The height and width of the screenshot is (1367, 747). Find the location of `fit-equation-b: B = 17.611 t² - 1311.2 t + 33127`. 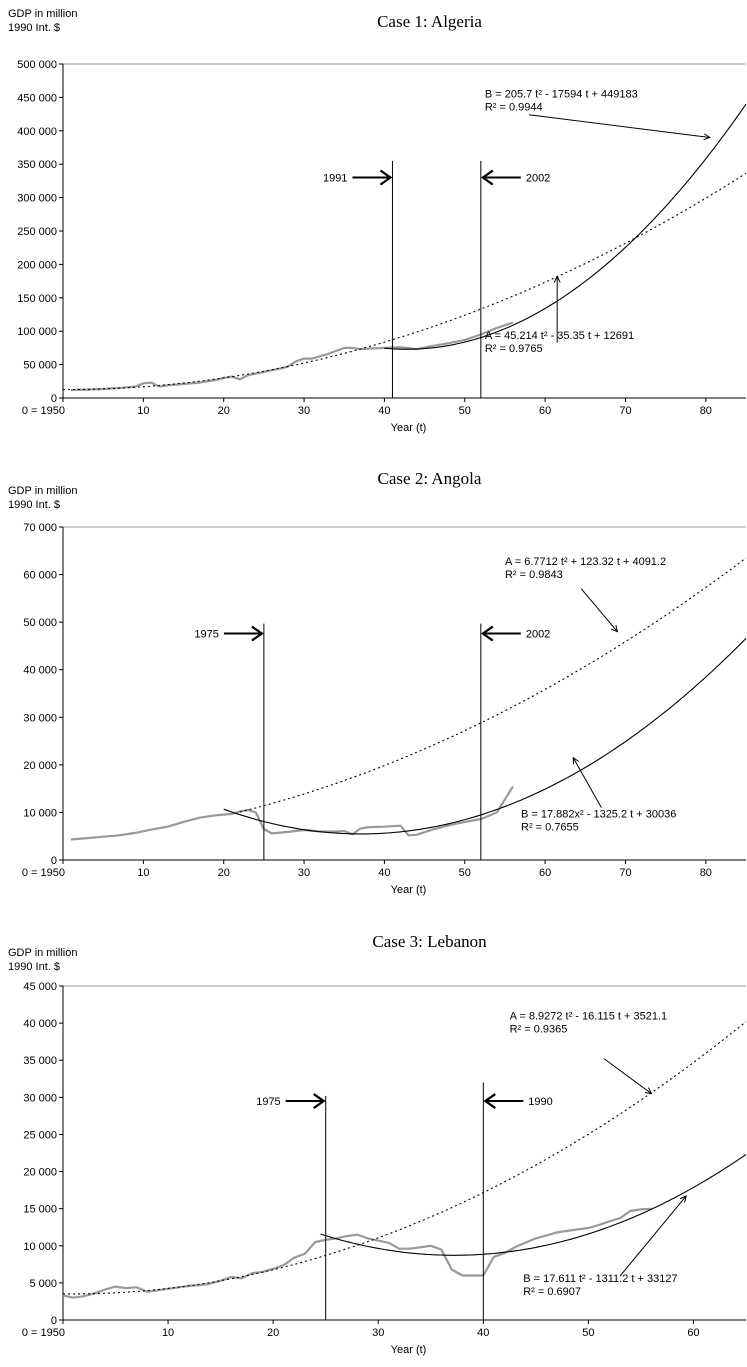

fit-equation-b: B = 17.611 t² - 1311.2 t + 33127 is located at coordinates (600, 1279).